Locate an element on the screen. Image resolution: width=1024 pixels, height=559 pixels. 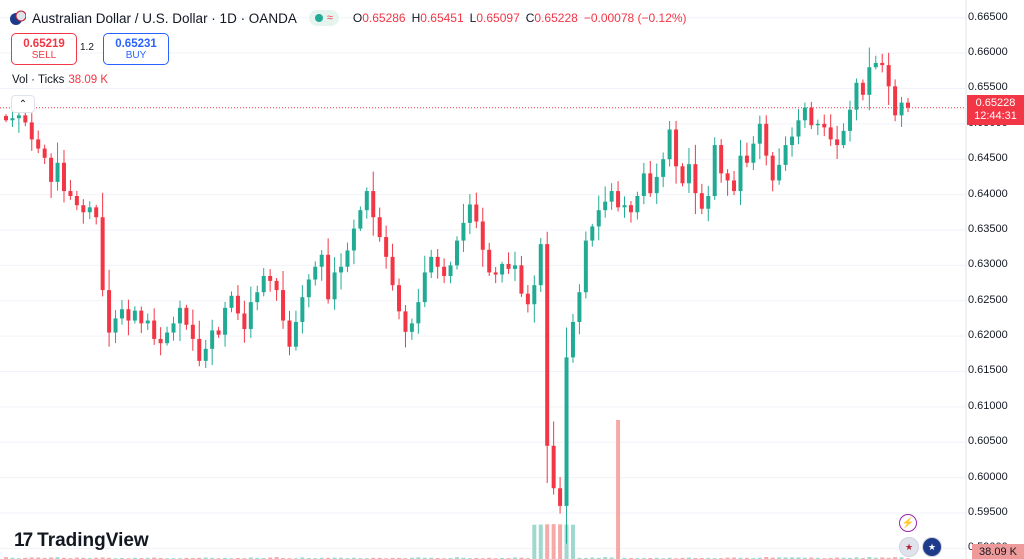
tradingview-logo: 17 TradingView is located at coordinates (81, 541).